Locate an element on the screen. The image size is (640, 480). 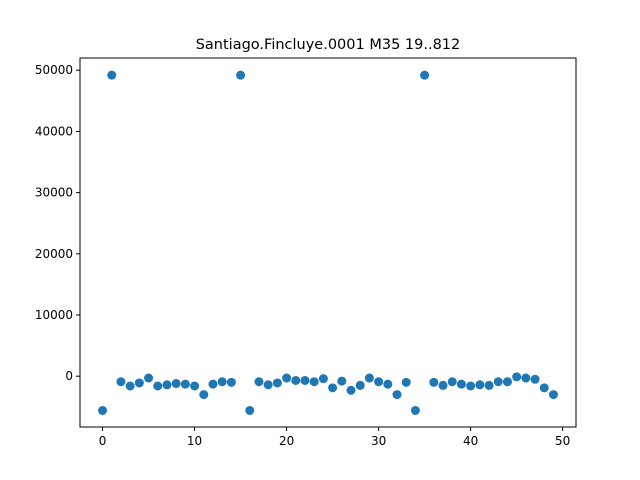
y-tick-label: 30000 is located at coordinates (54, 193).